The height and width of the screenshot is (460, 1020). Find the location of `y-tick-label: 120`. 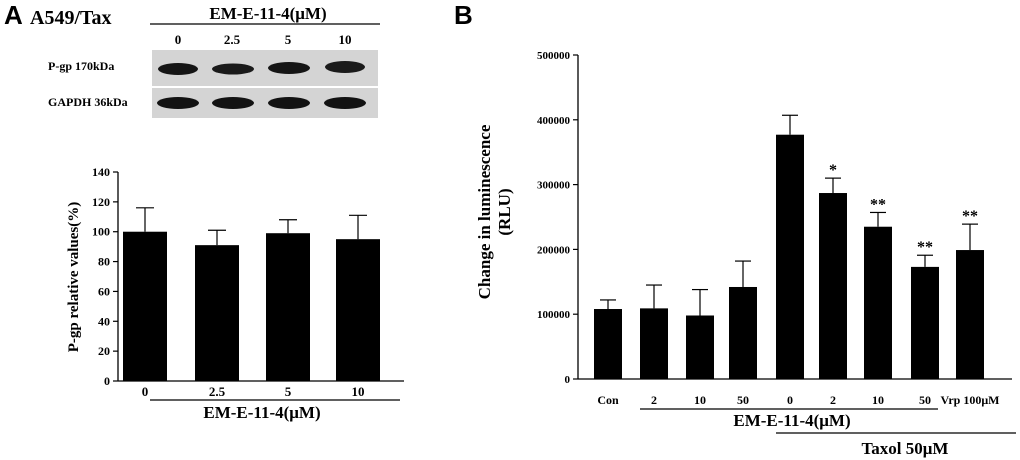

y-tick-label: 120 is located at coordinates (101, 202).